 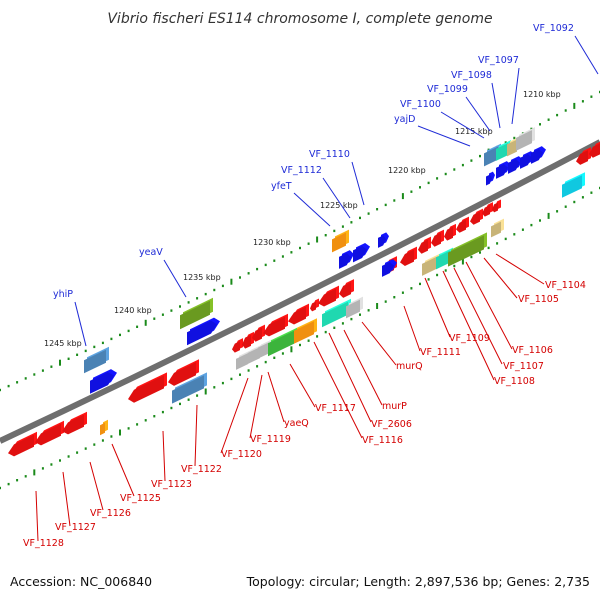 What do you see at coordinates (164, 456) in the screenshot?
I see `leader-vf1123` at bounding box center [164, 456].